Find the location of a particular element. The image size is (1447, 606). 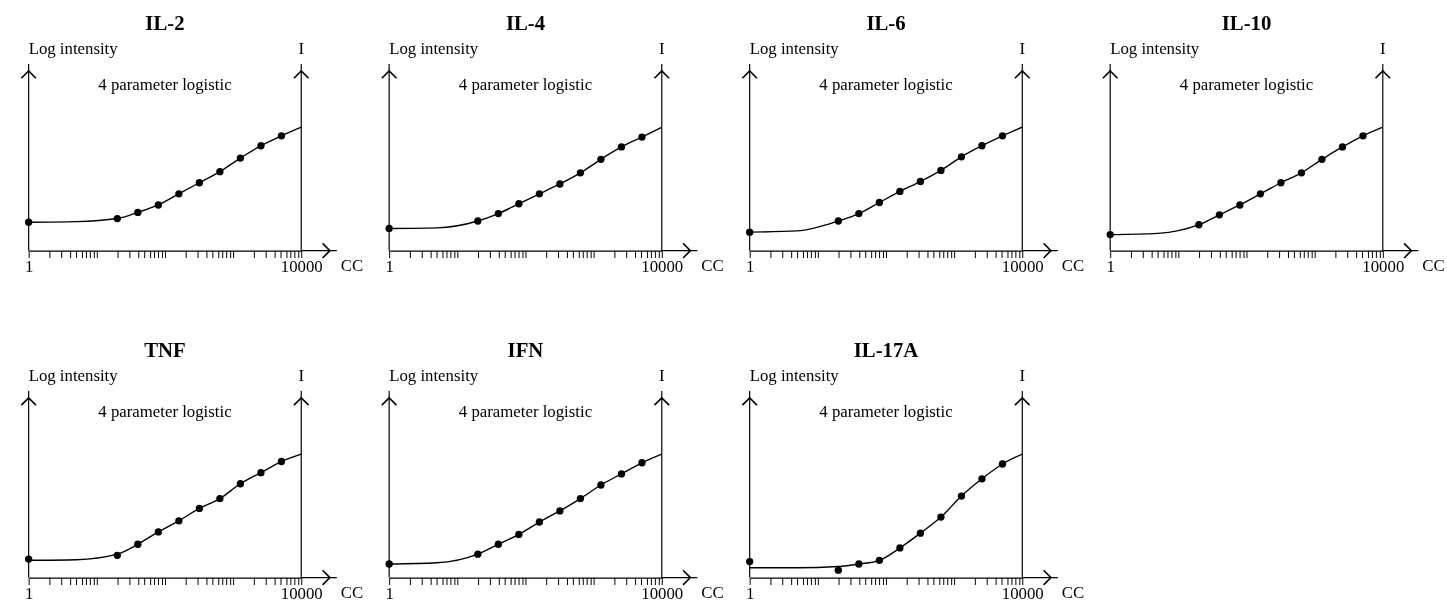

chart-title: IL-4 is located at coordinates (525, 23).